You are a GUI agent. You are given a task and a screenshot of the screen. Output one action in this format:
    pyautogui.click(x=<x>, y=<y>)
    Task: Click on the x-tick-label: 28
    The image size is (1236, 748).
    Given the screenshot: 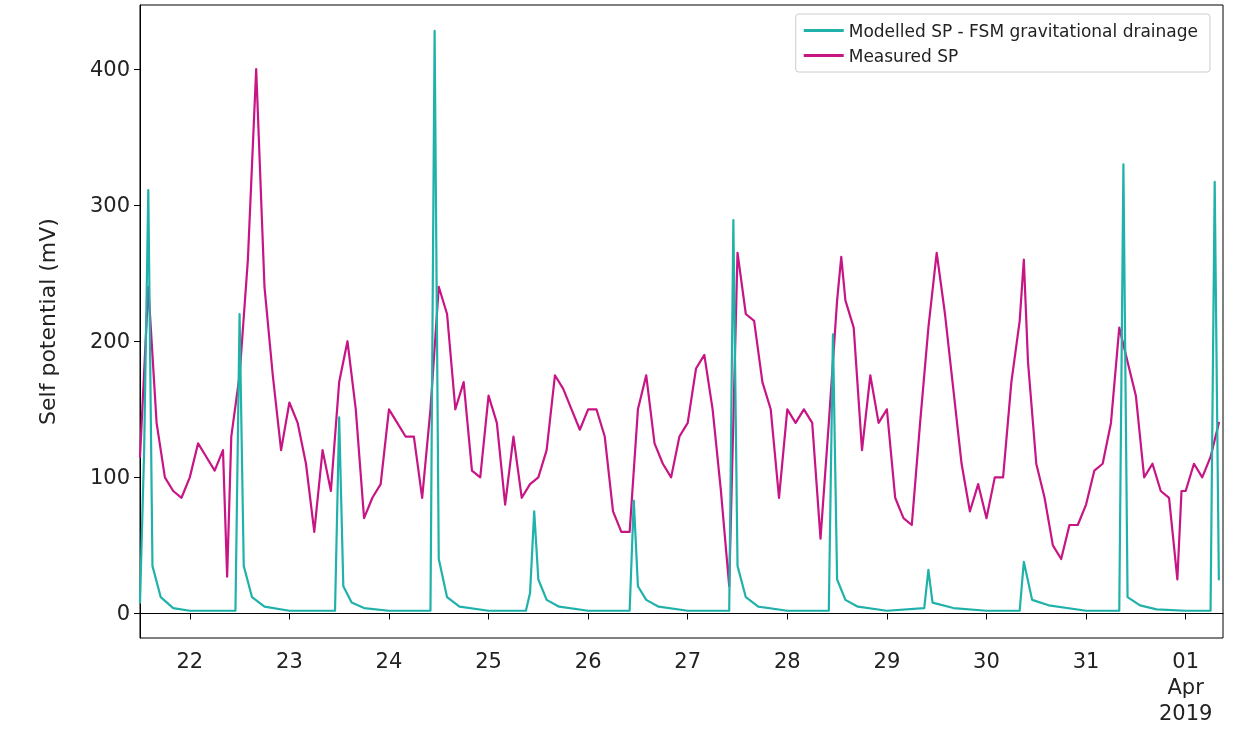 What is the action you would take?
    pyautogui.click(x=787, y=661)
    